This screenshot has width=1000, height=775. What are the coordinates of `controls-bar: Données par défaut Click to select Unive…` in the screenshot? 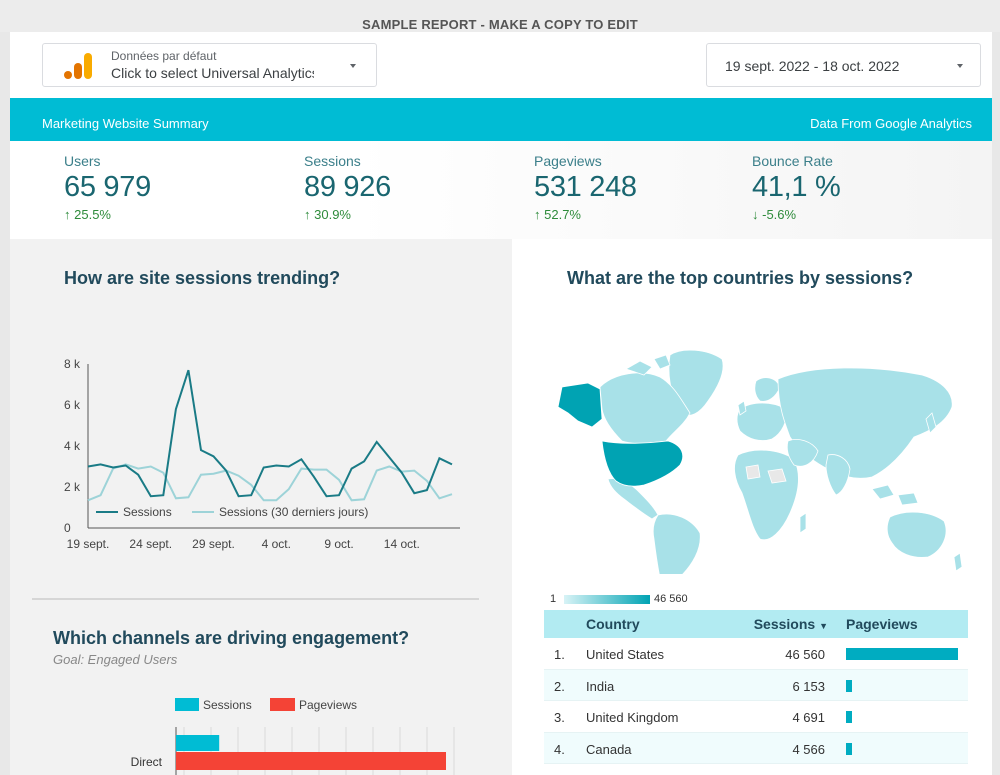 It's located at (501, 65).